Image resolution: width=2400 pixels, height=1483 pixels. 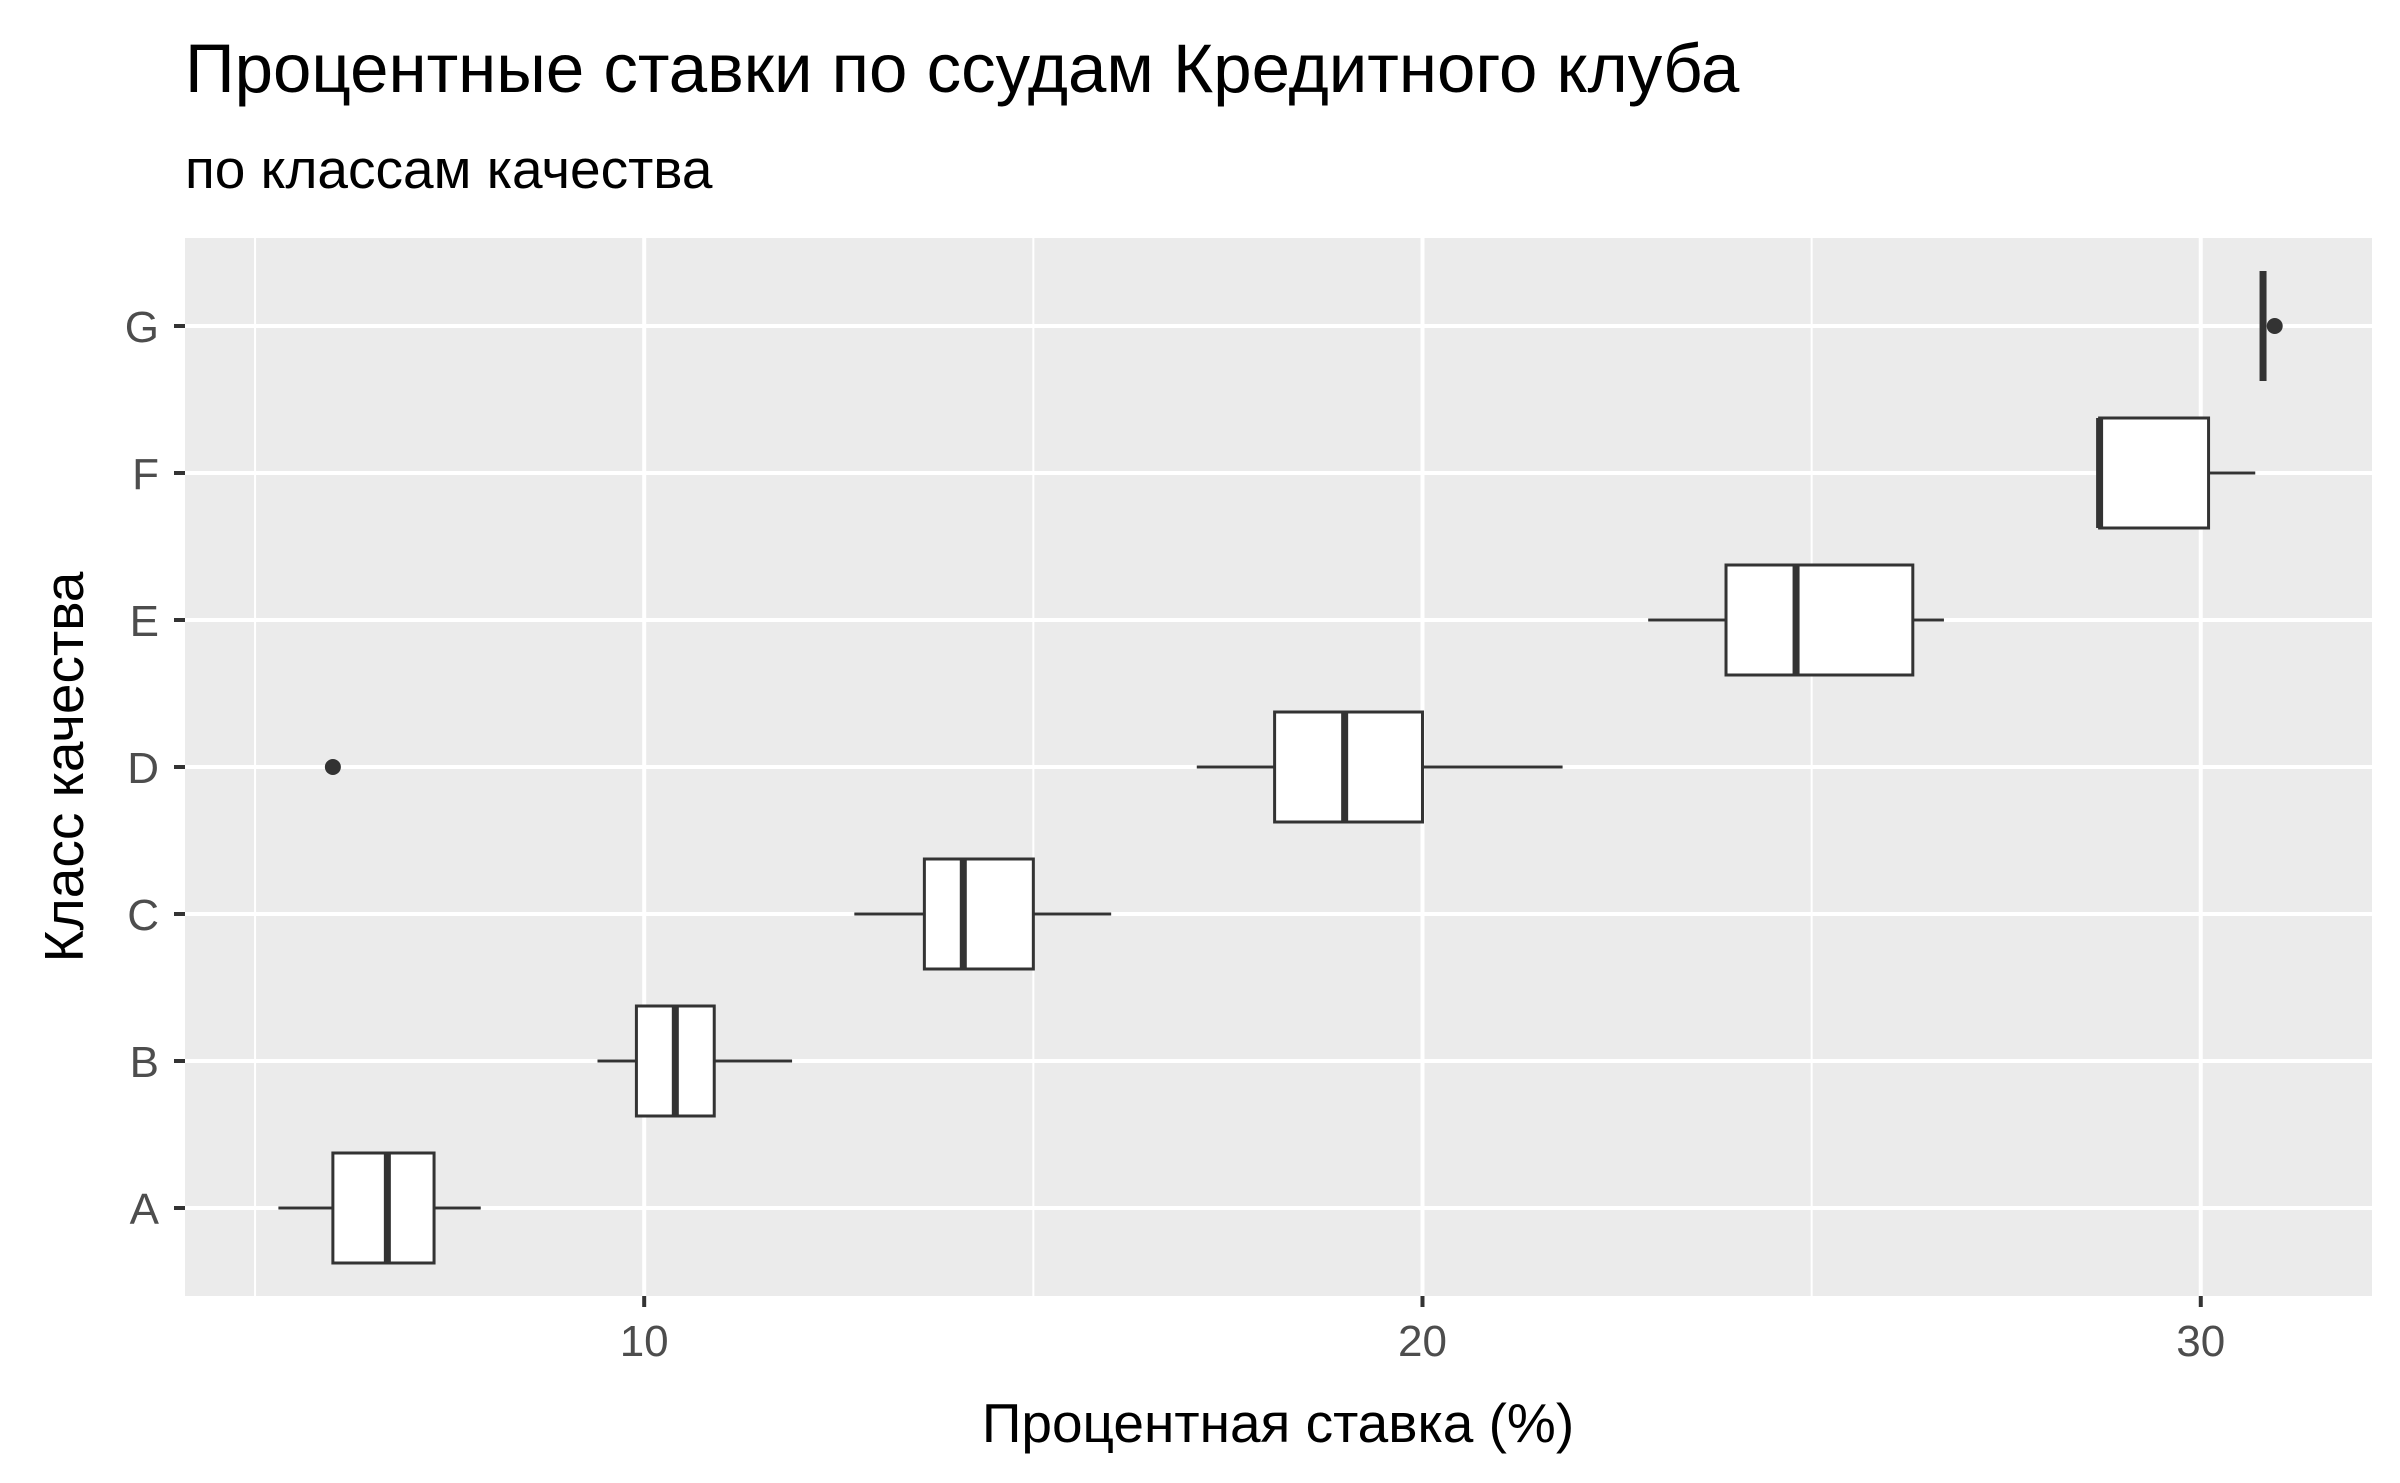 I want to click on x-tick-labels: 10 20 30, so click(x=1423, y=1341).